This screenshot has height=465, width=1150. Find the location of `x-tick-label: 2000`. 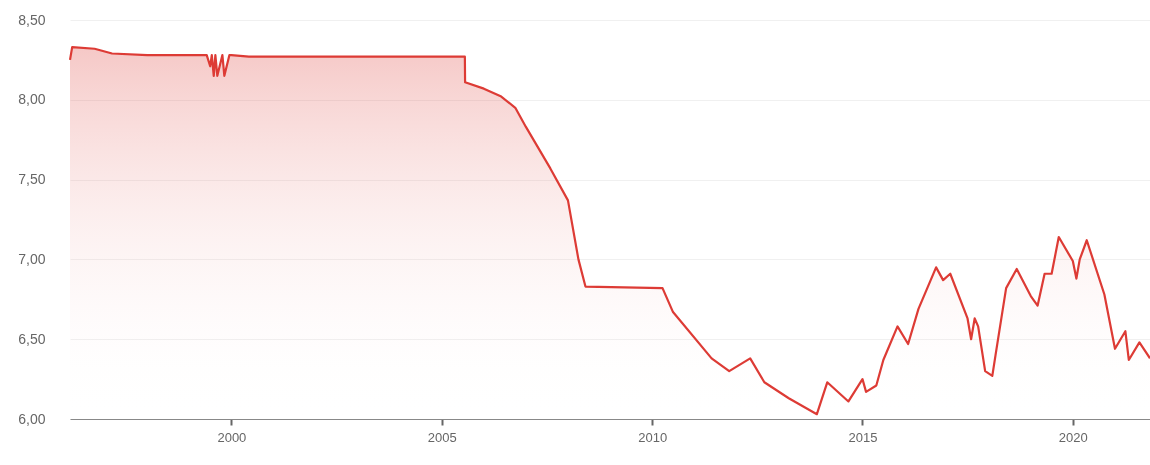

x-tick-label: 2000 is located at coordinates (232, 437).